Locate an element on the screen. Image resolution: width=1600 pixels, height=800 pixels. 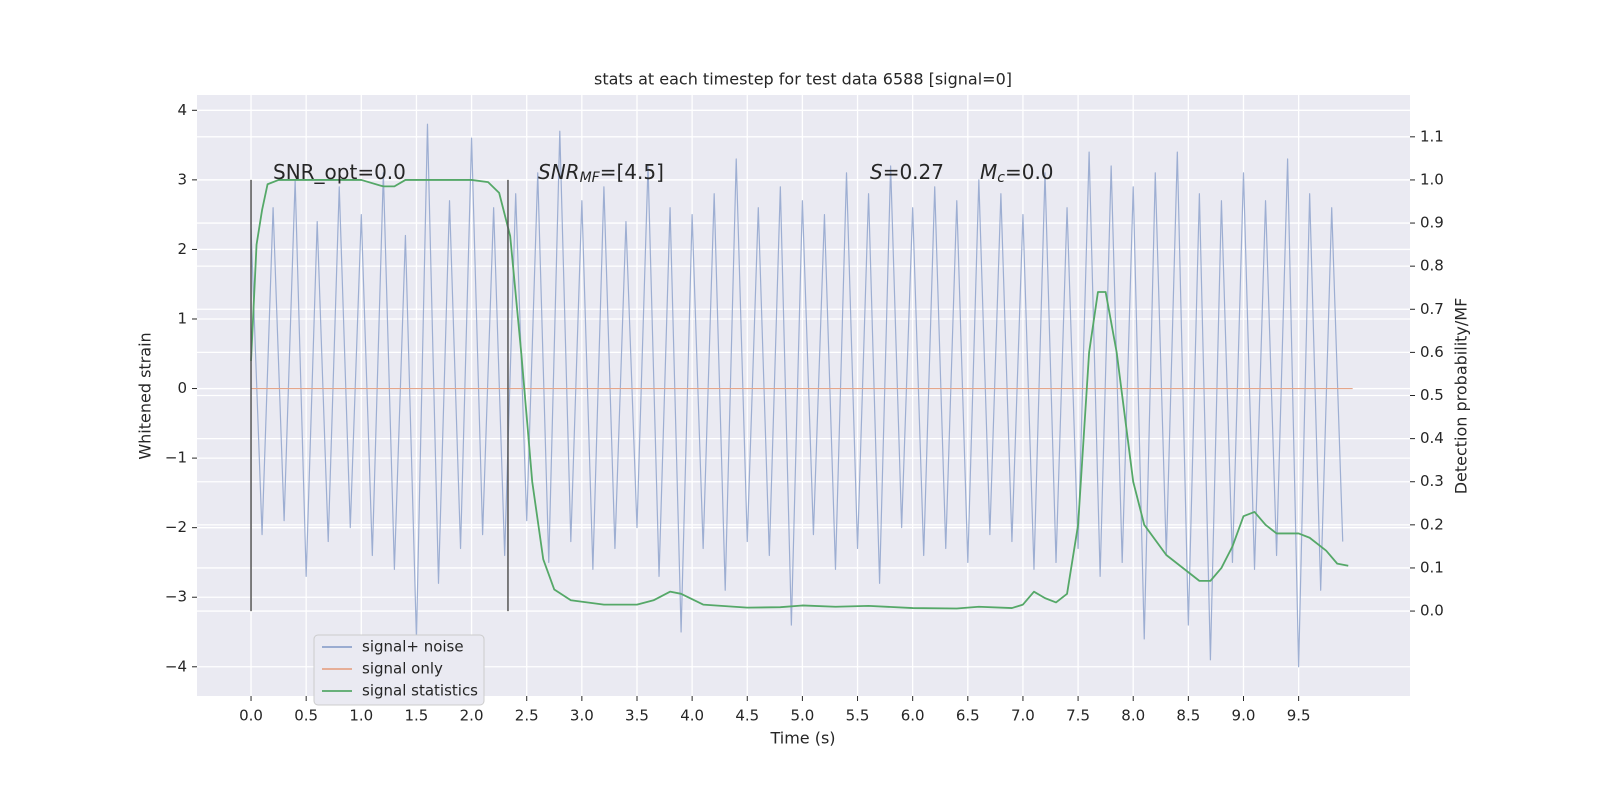
x-tick-label: 7.5 is located at coordinates (1078, 716).